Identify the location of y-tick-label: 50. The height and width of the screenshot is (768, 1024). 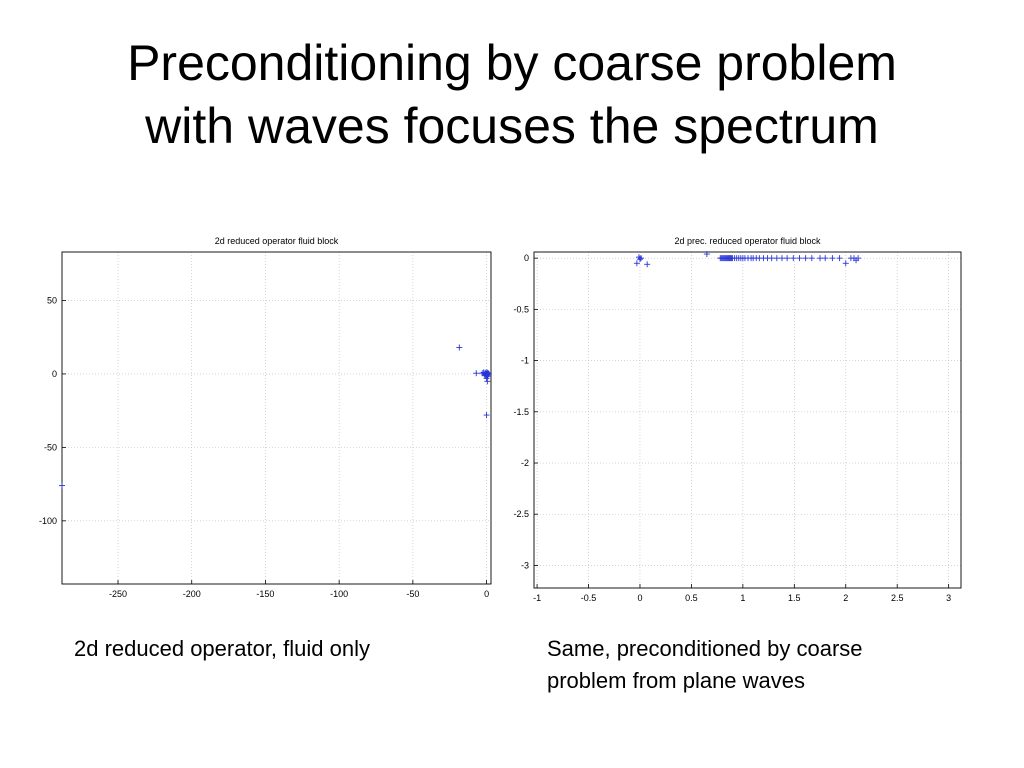
(52, 300).